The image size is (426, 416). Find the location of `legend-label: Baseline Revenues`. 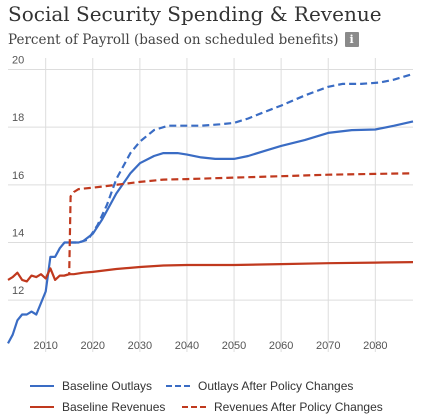

legend-label: Baseline Revenues is located at coordinates (114, 407).